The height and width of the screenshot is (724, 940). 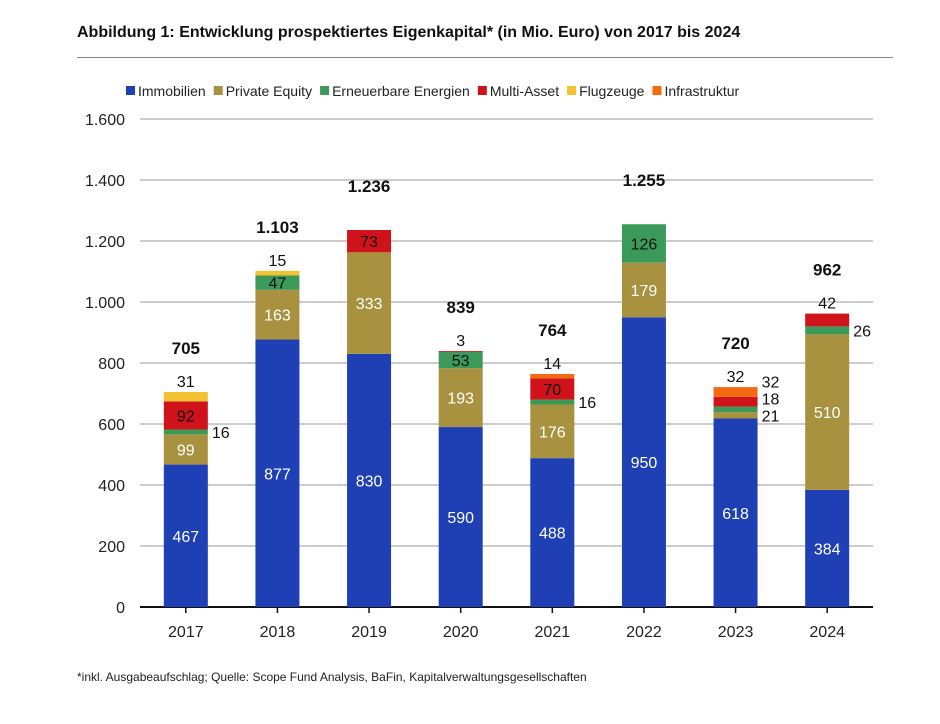 I want to click on y-tick-label: 800, so click(x=111, y=364).